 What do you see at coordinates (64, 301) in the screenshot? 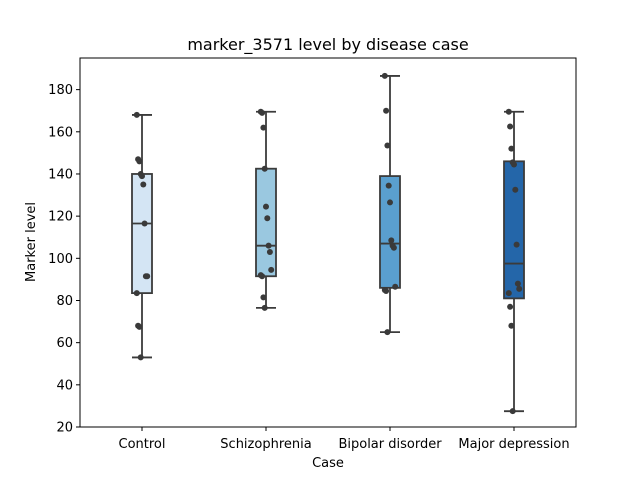
I see `y-tick-label: 80` at bounding box center [64, 301].